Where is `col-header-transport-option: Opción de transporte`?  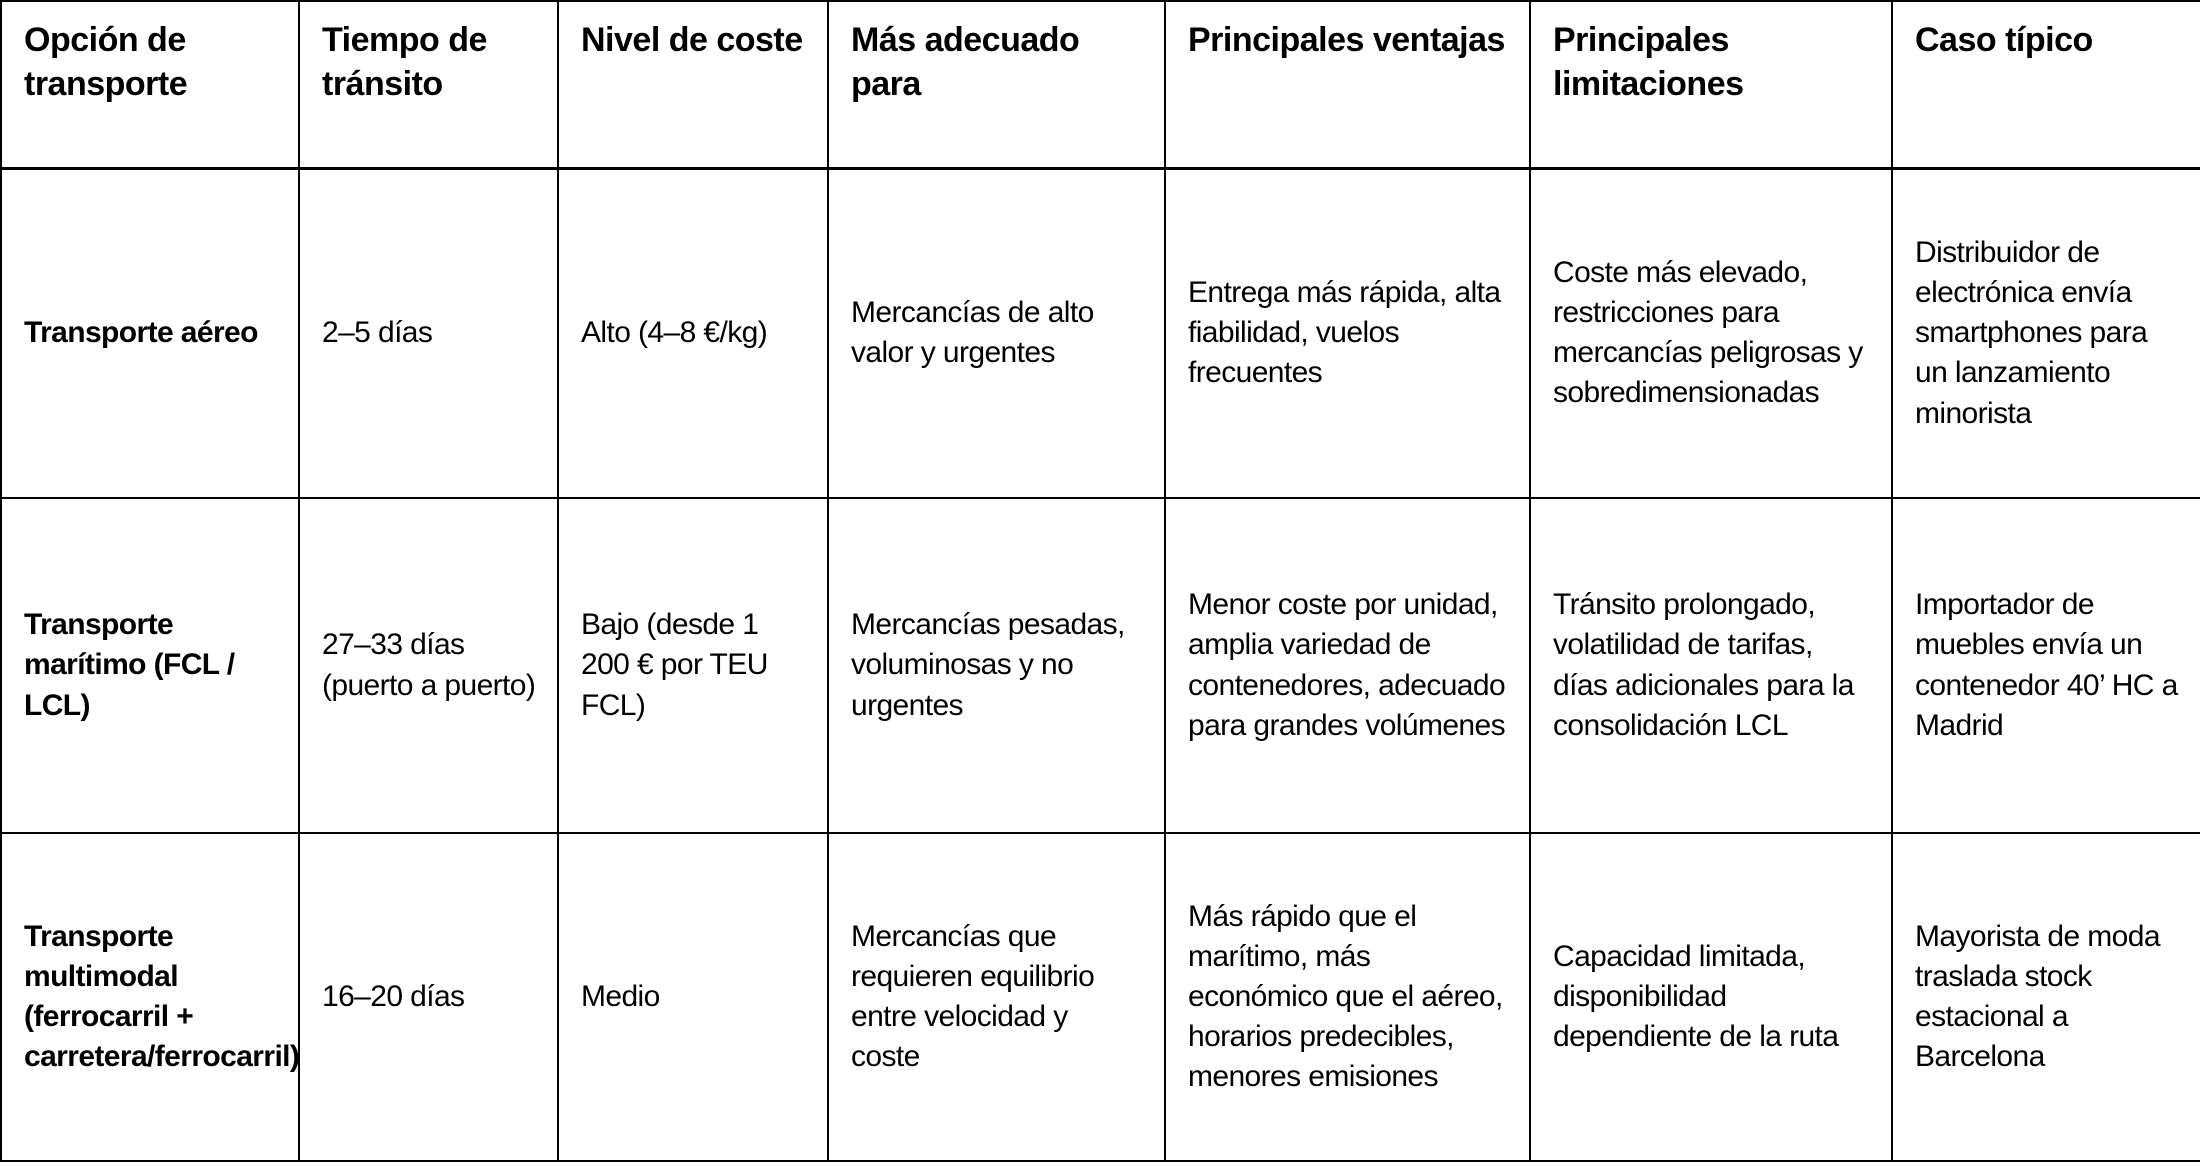
col-header-transport-option: Opción de transporte is located at coordinates (150, 85).